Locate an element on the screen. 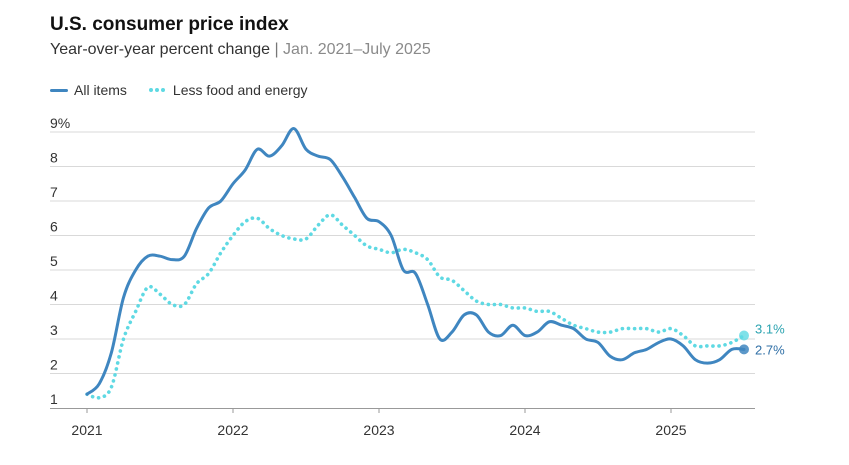 This screenshot has height=465, width=849. x-tick-label: 2022 is located at coordinates (232, 430).